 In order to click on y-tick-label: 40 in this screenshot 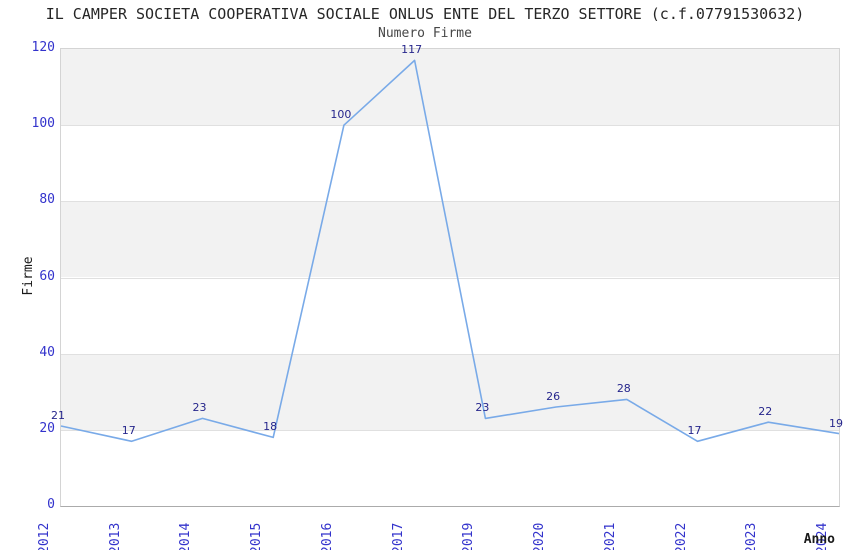, I will do `click(47, 352)`.